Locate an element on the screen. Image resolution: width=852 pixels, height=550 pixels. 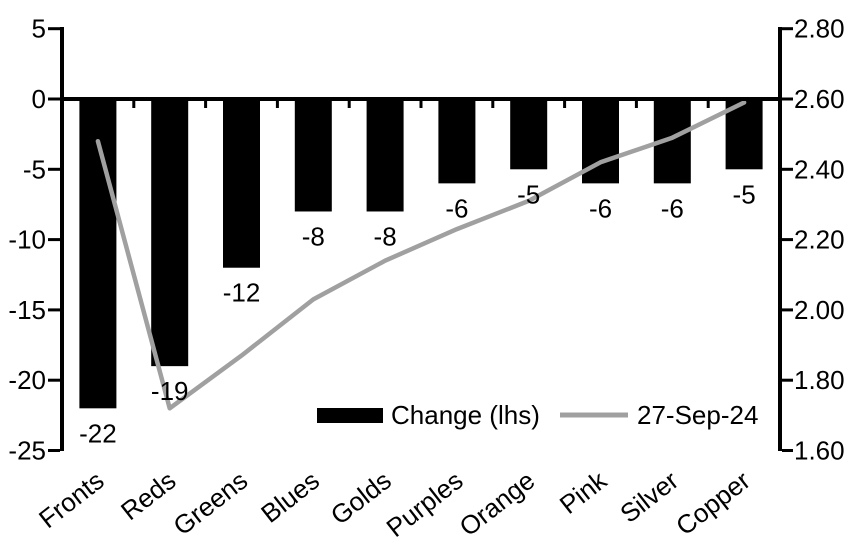
category-label-purples: Purples is located at coordinates (425, 504).